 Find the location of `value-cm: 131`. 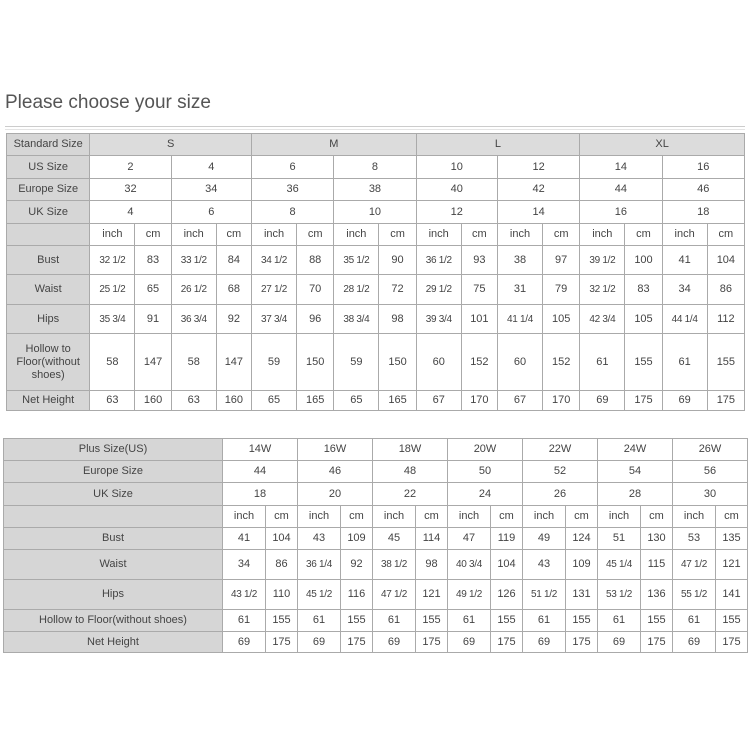

value-cm: 131 is located at coordinates (581, 594).